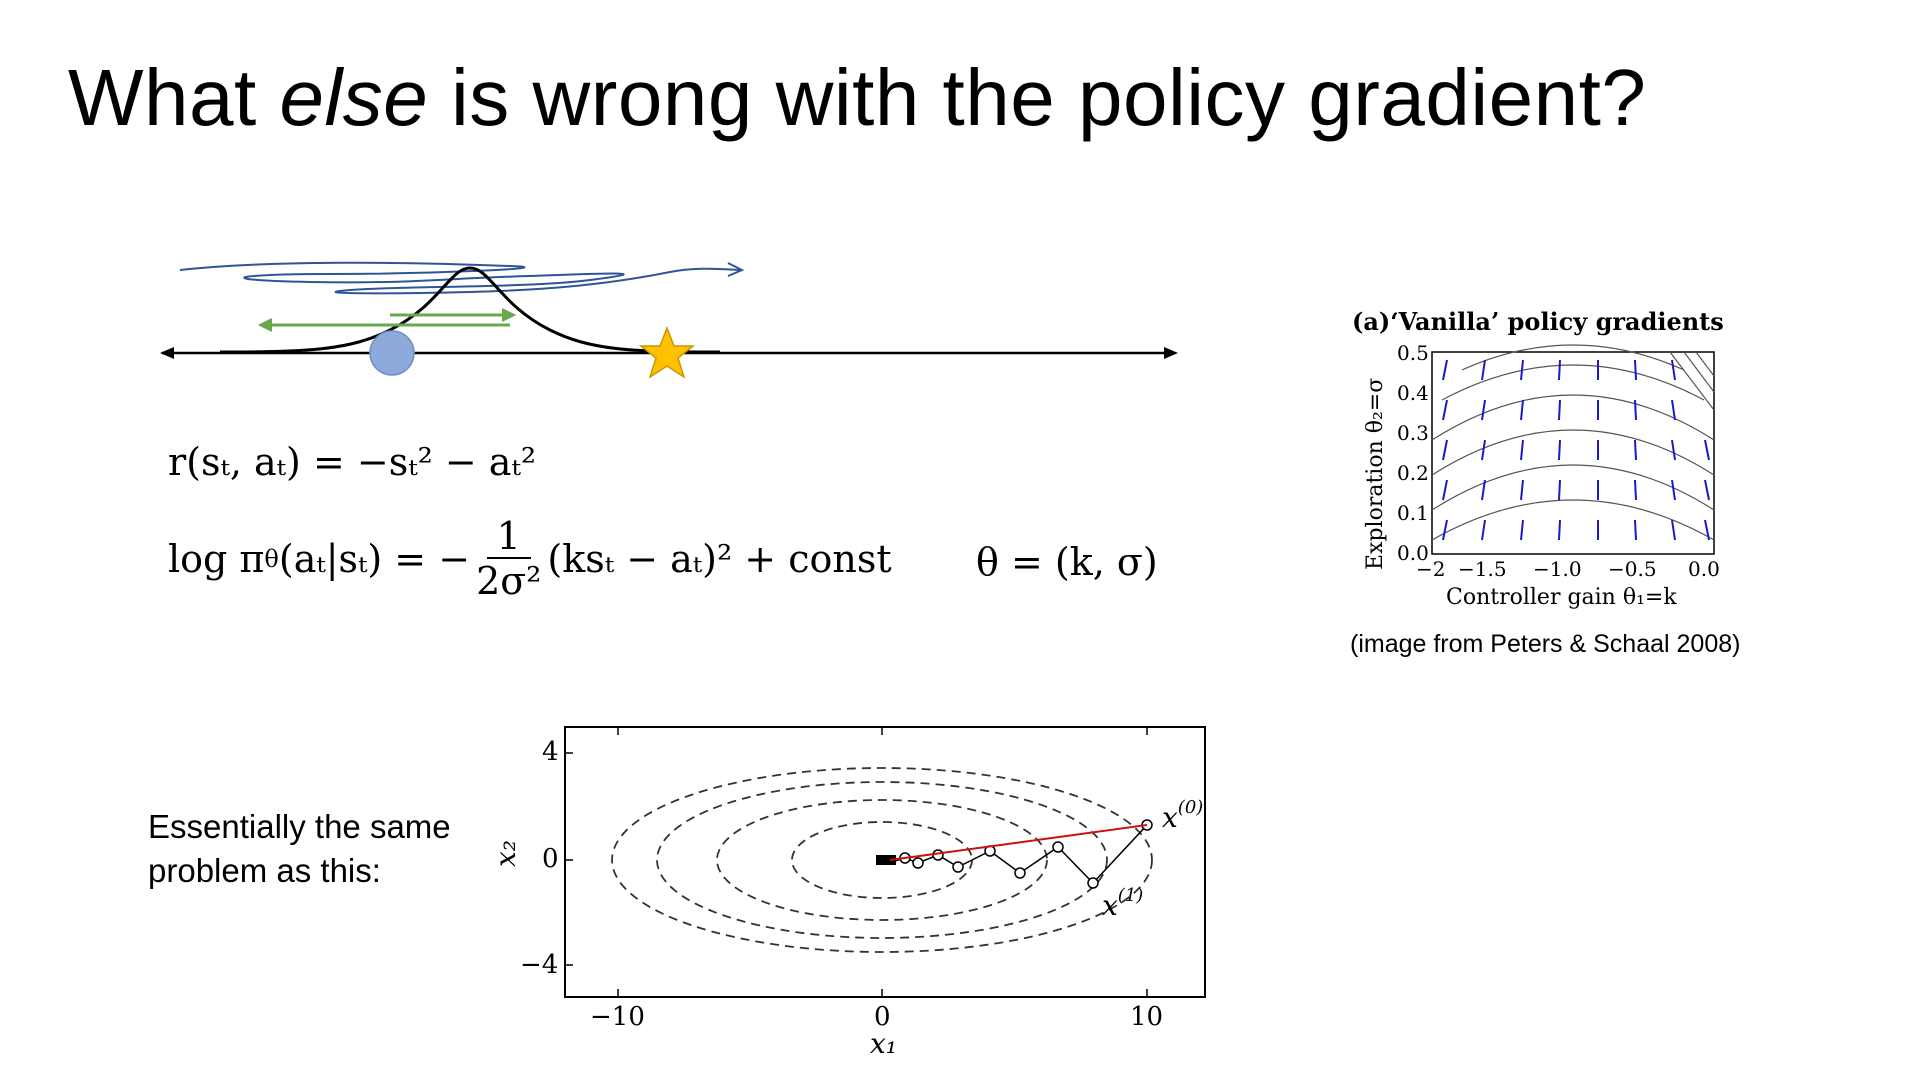 The height and width of the screenshot is (1080, 1920). Describe the element at coordinates (1538, 321) in the screenshot. I see `vanilla-title: (a)‘Vanilla’ policy gradients` at that location.